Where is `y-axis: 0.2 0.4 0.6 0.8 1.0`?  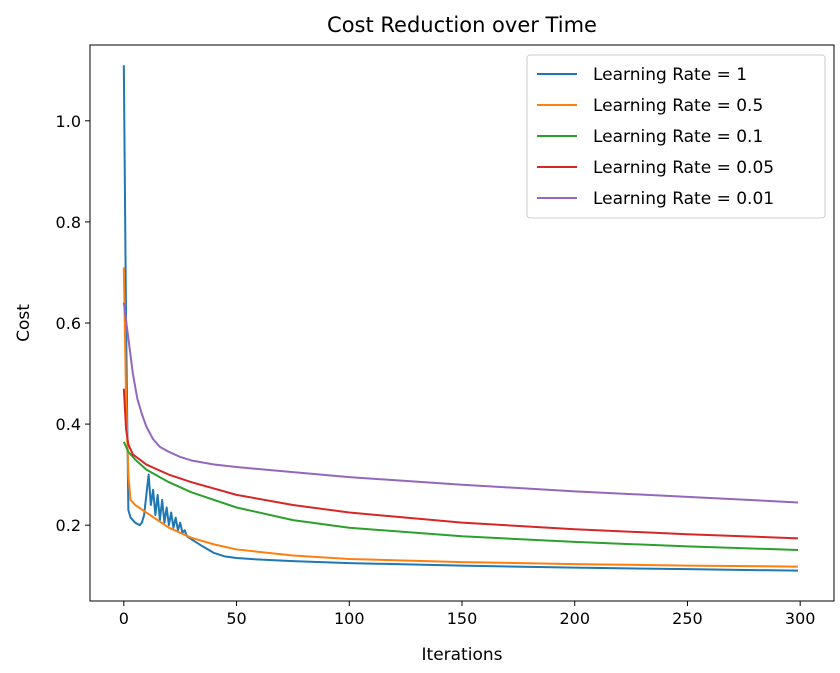 y-axis: 0.2 0.4 0.6 0.8 1.0 is located at coordinates (73, 323).